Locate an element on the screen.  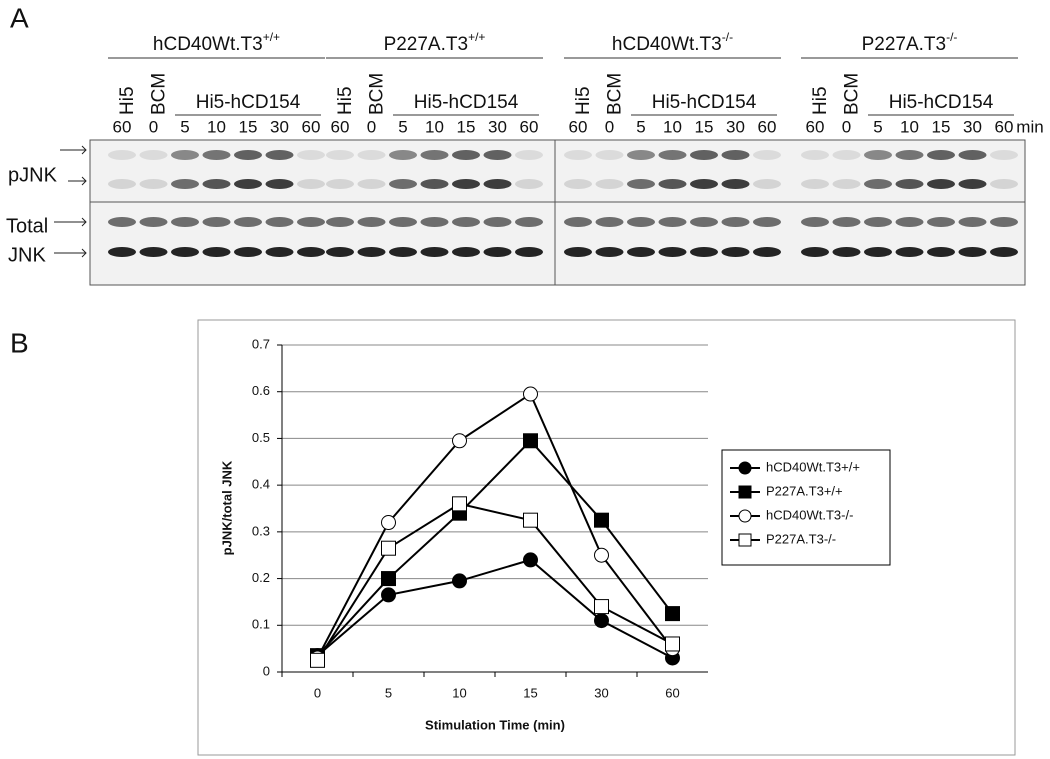
y-tick-label: 0.1 is located at coordinates (261, 624).